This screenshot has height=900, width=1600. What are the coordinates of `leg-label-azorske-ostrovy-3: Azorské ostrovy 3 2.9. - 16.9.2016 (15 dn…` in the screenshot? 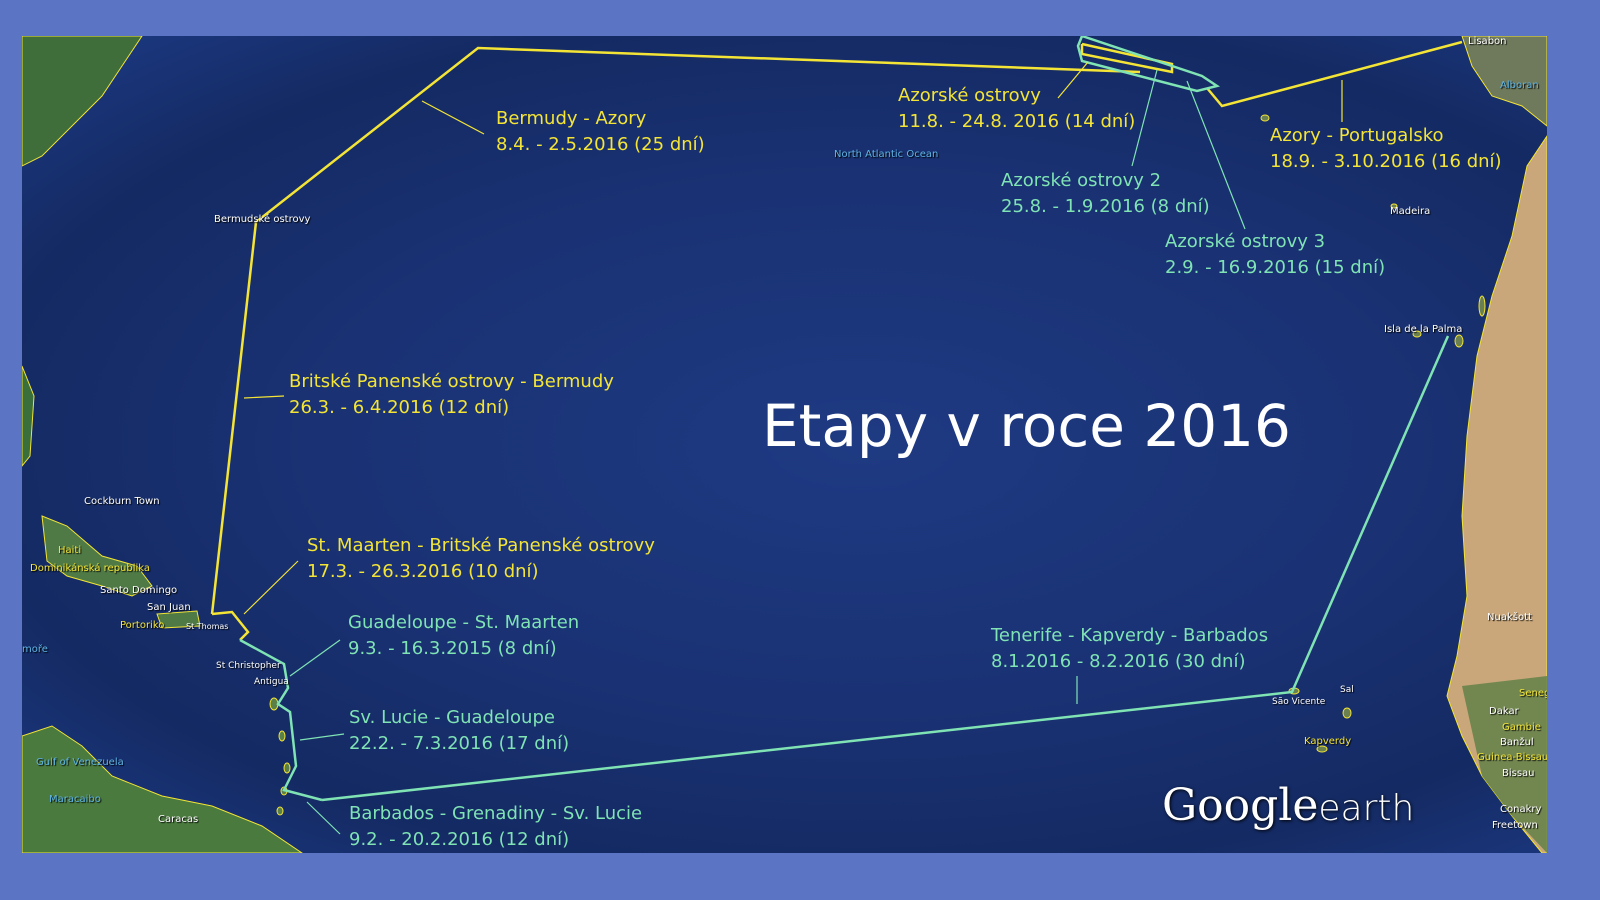 It's located at (1275, 254).